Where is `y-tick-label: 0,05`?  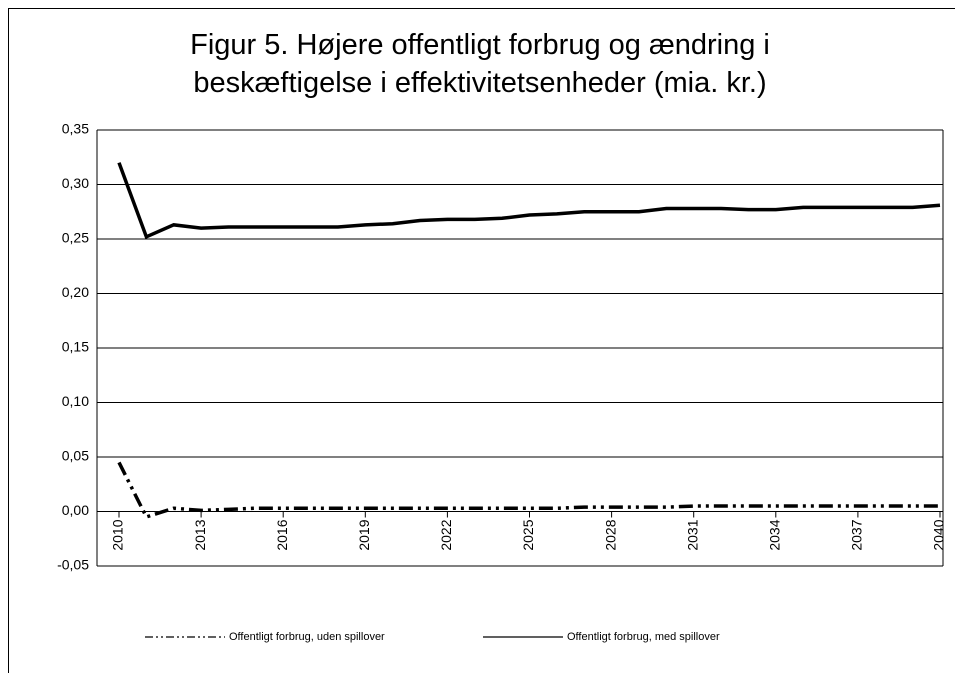
y-tick-label: 0,05 is located at coordinates (75, 456).